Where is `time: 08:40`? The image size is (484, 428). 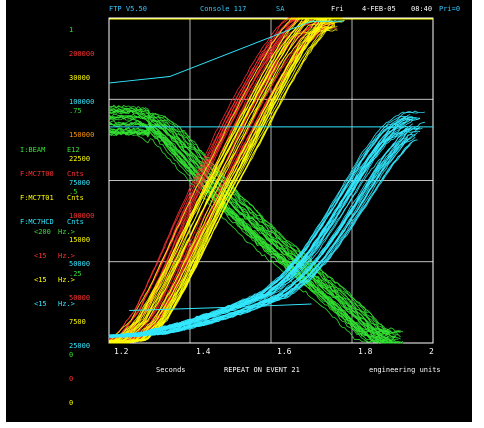
time: 08:40 is located at coordinates (422, 9).